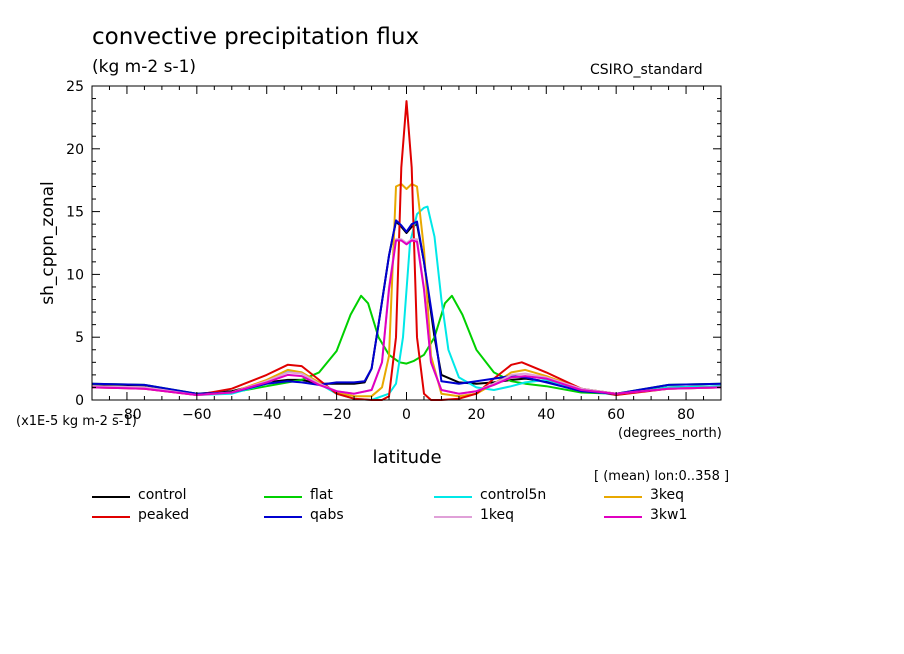 The height and width of the screenshot is (654, 904). Describe the element at coordinates (406, 415) in the screenshot. I see `x-tick-label: 0` at that location.